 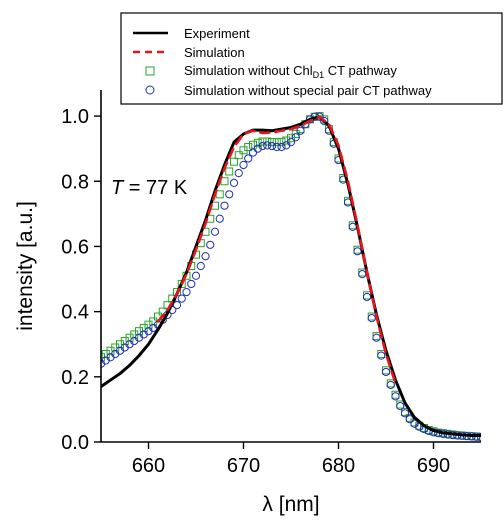 I want to click on y-tick-label: 1.0, so click(x=75, y=117).